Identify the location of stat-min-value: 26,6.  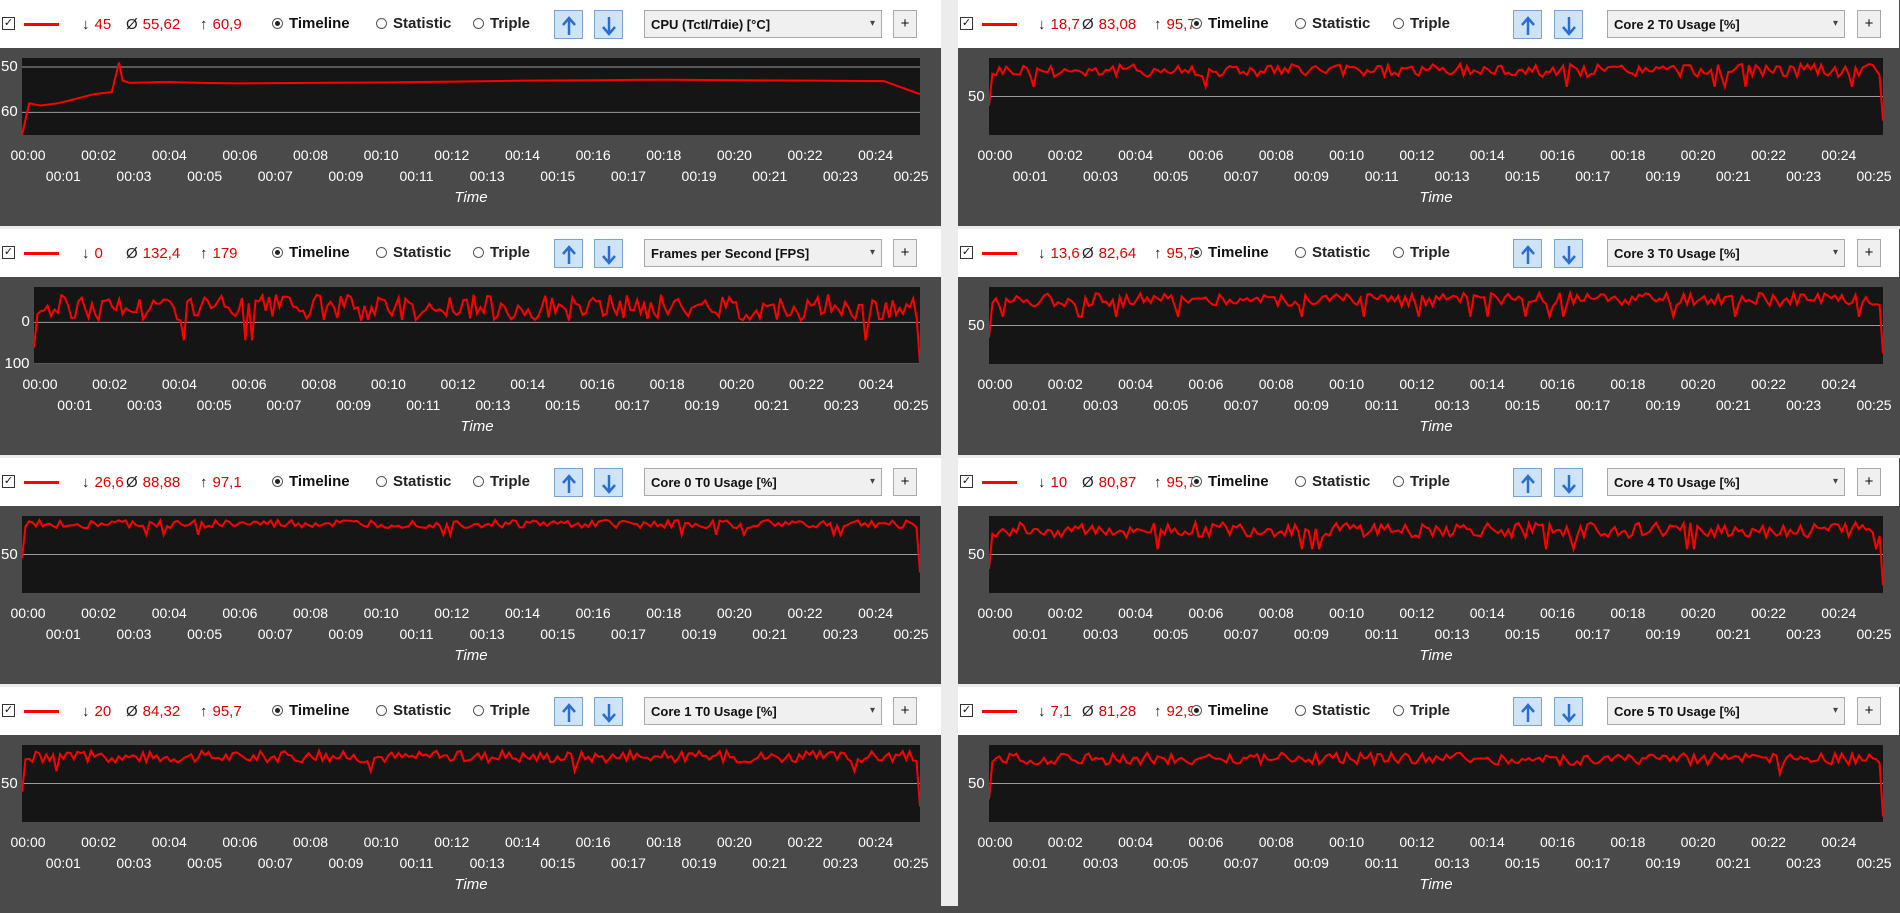
(109, 482).